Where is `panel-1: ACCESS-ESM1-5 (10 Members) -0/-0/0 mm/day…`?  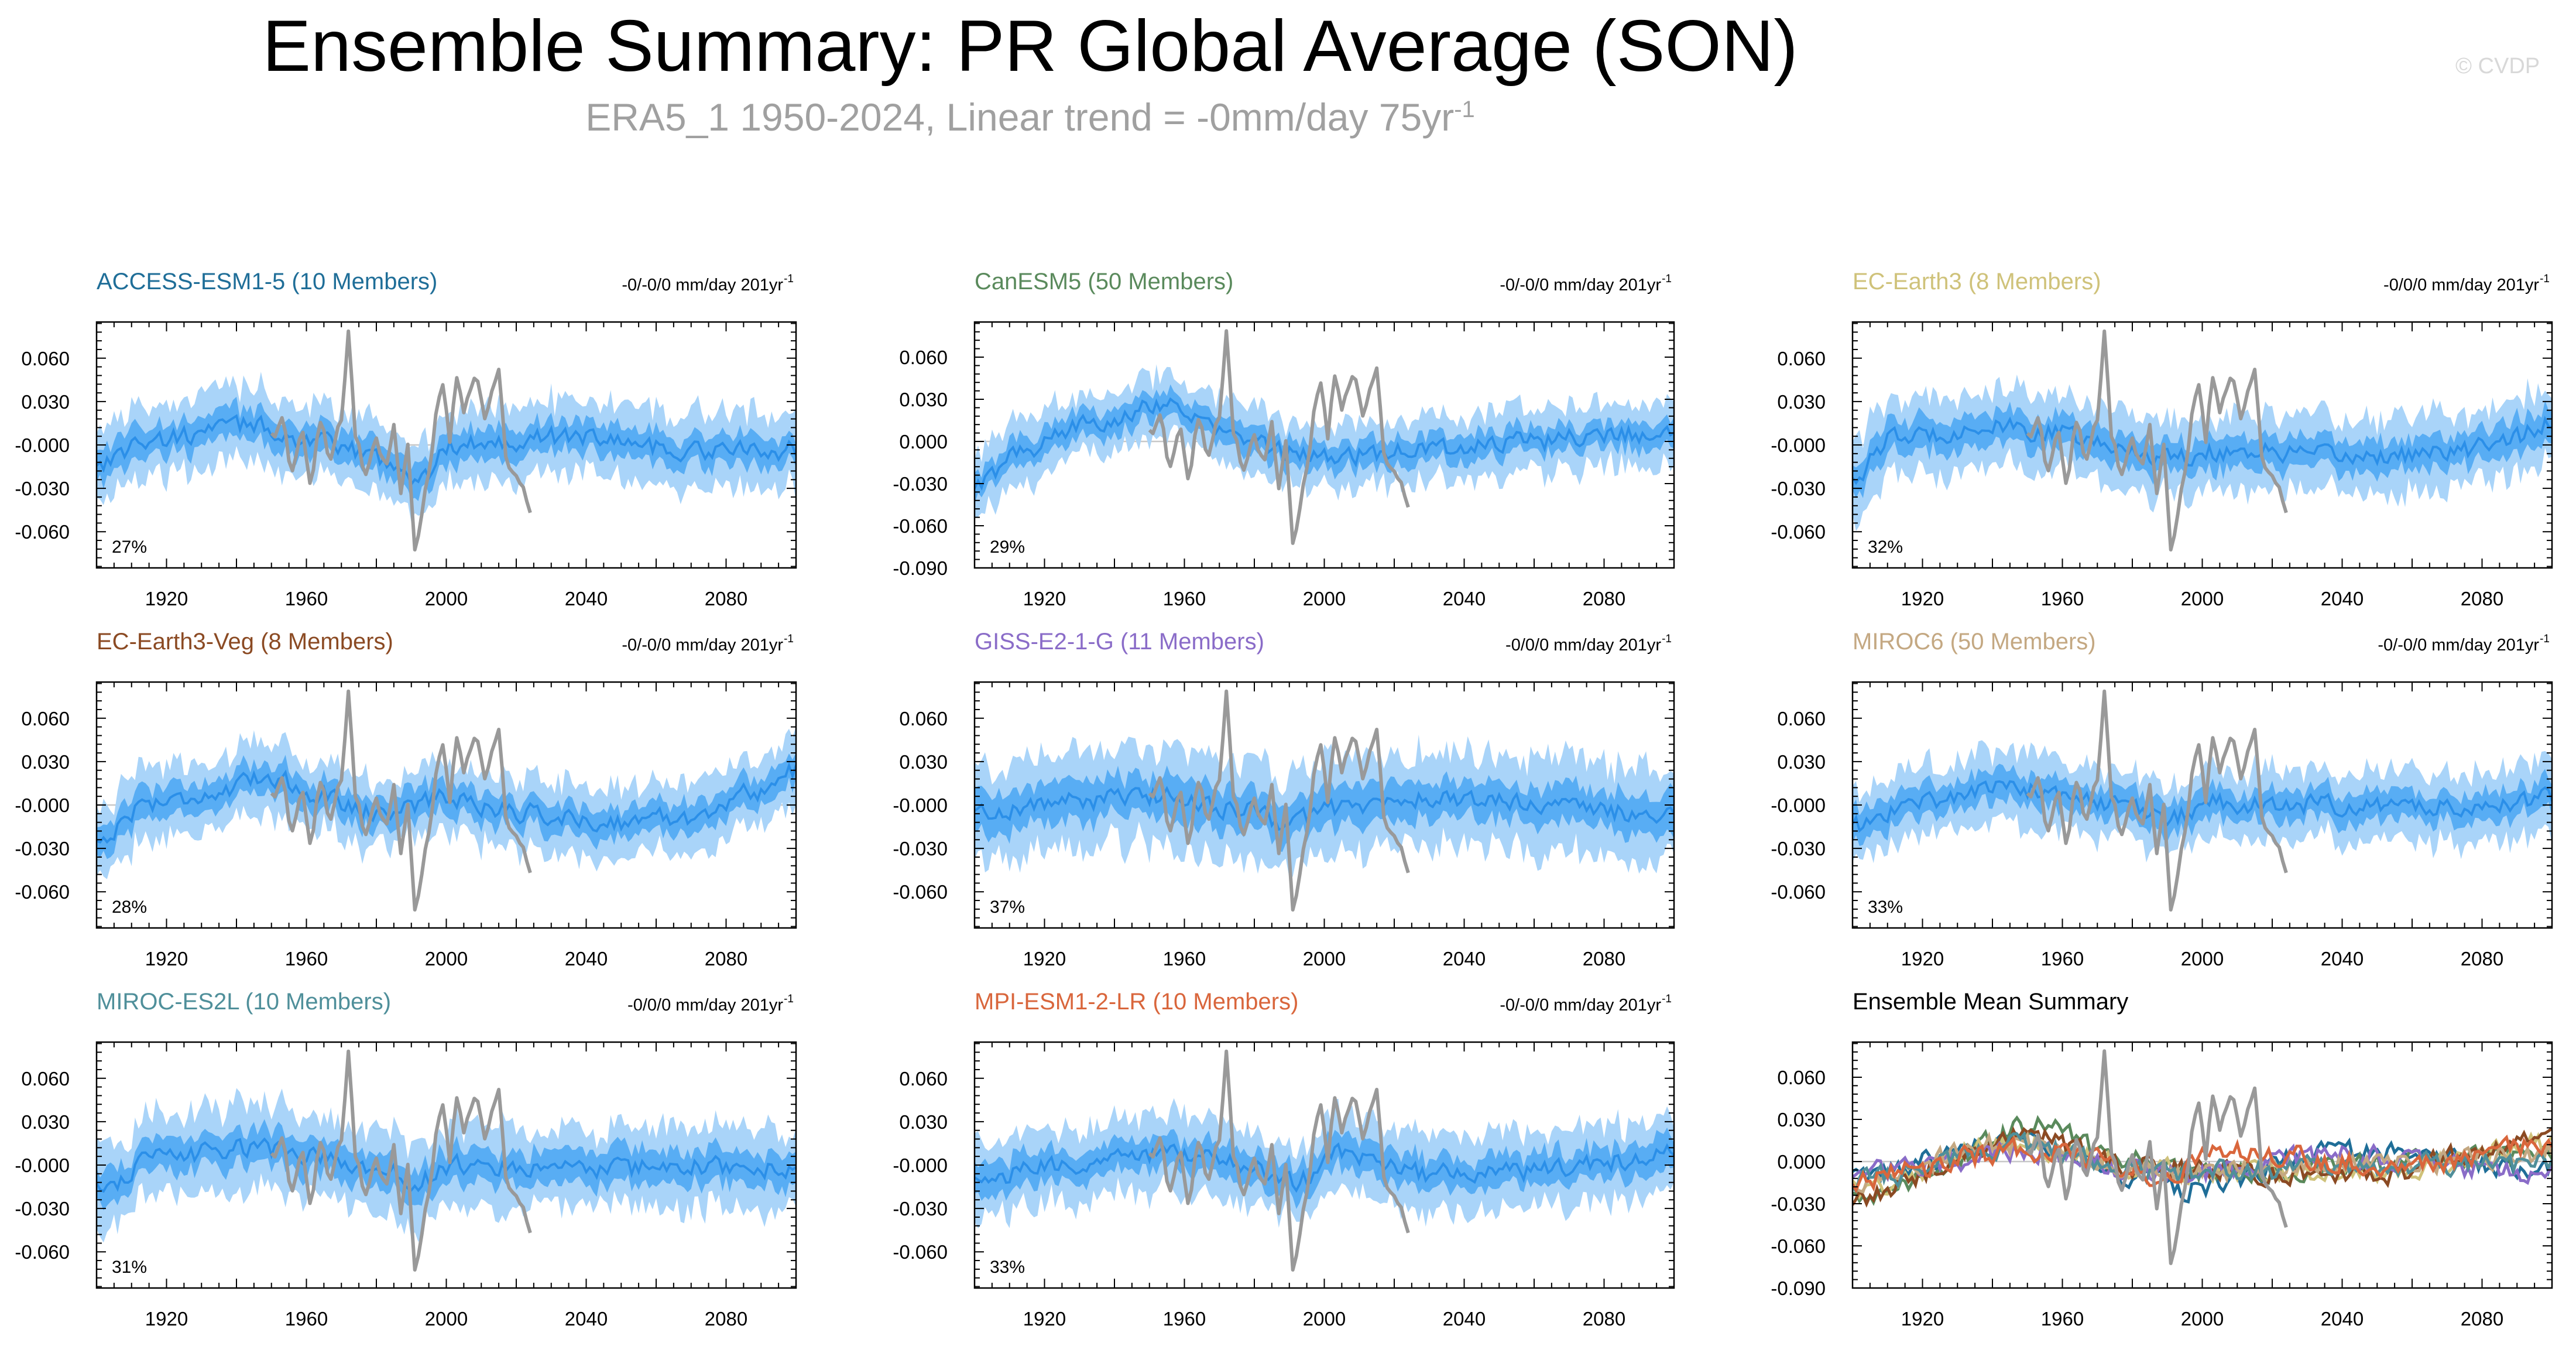 panel-1: ACCESS-ESM1-5 (10 Members) -0/-0/0 mm/day… is located at coordinates (406, 439).